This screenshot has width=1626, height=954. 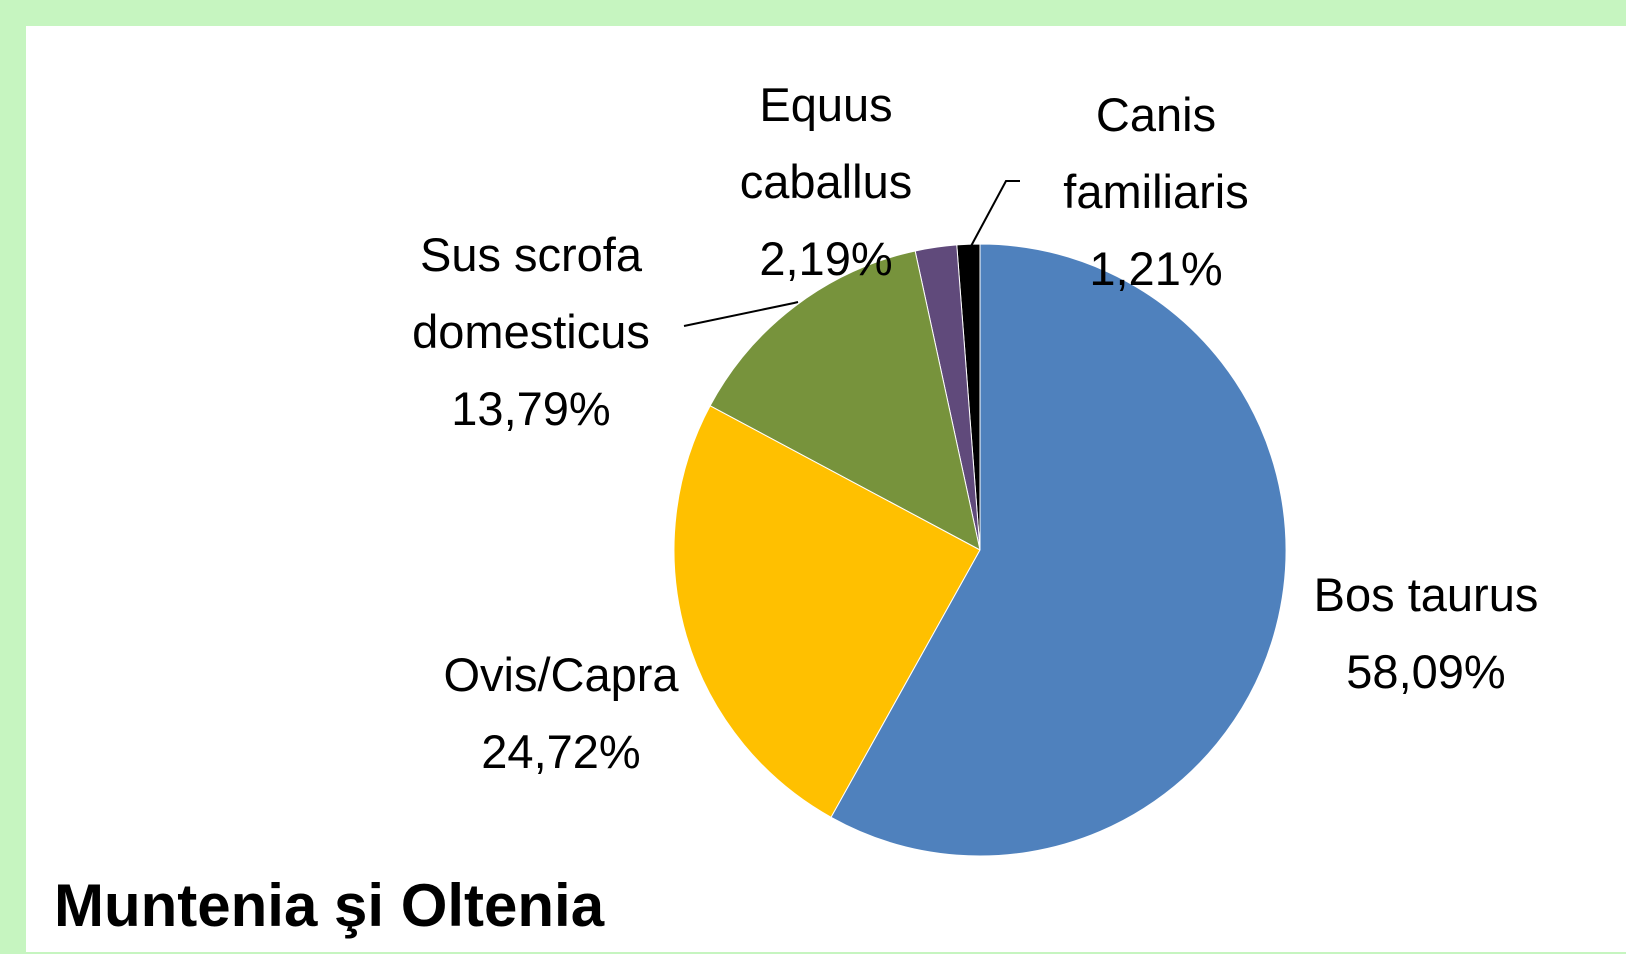 I want to click on value-label: 1,21%, so click(x=1156, y=268).